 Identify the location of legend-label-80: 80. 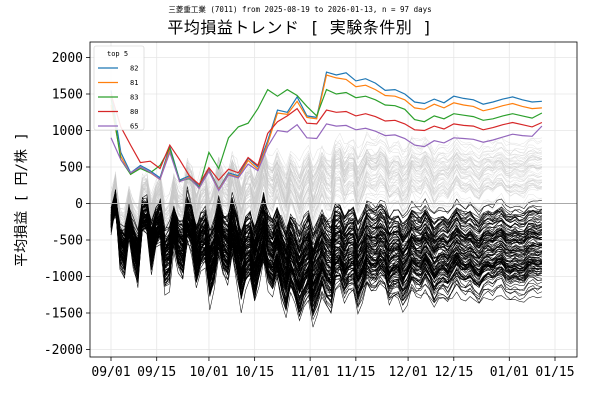
(134, 112).